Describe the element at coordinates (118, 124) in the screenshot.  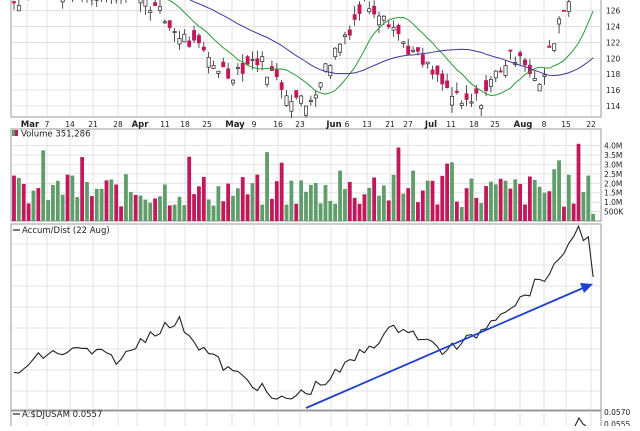
I see `x-tick-label: 28` at that location.